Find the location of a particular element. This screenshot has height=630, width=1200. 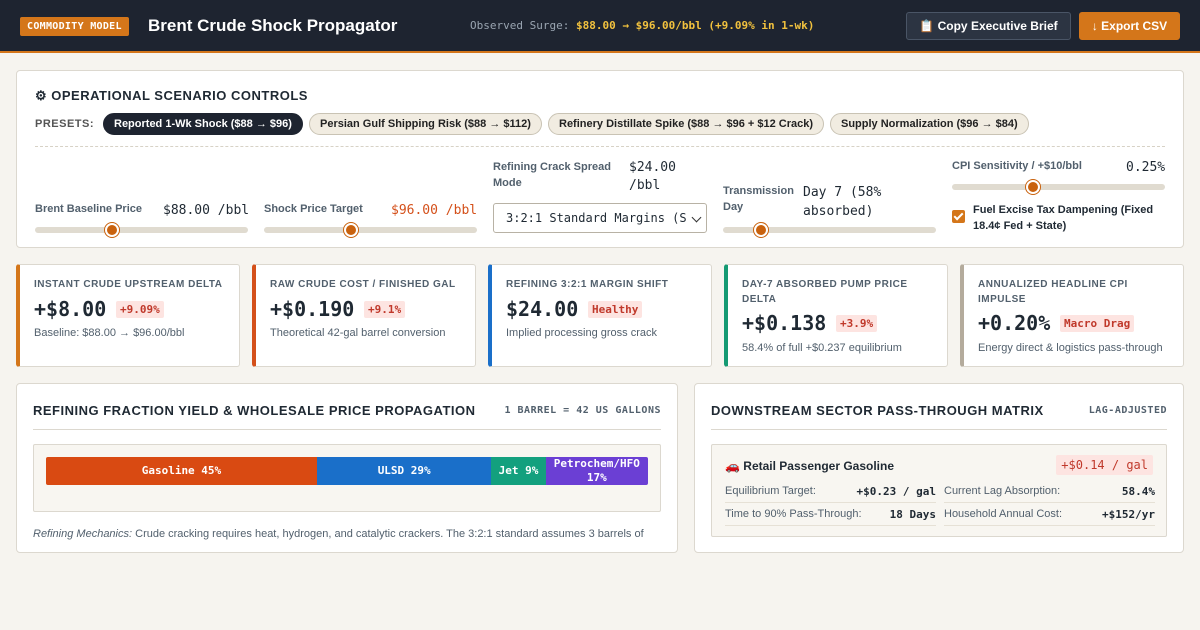

preset-persian-gulf-risk: Persian Gulf Shipping Risk ($88 → $112) is located at coordinates (425, 124).